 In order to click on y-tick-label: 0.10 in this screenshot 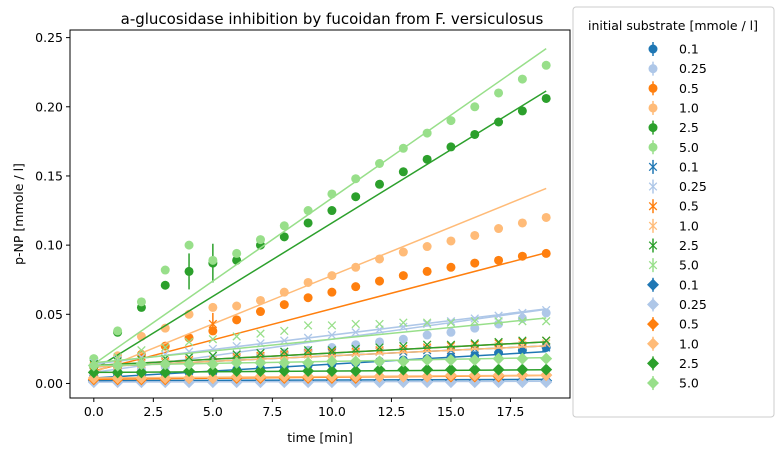, I will do `click(49, 245)`.